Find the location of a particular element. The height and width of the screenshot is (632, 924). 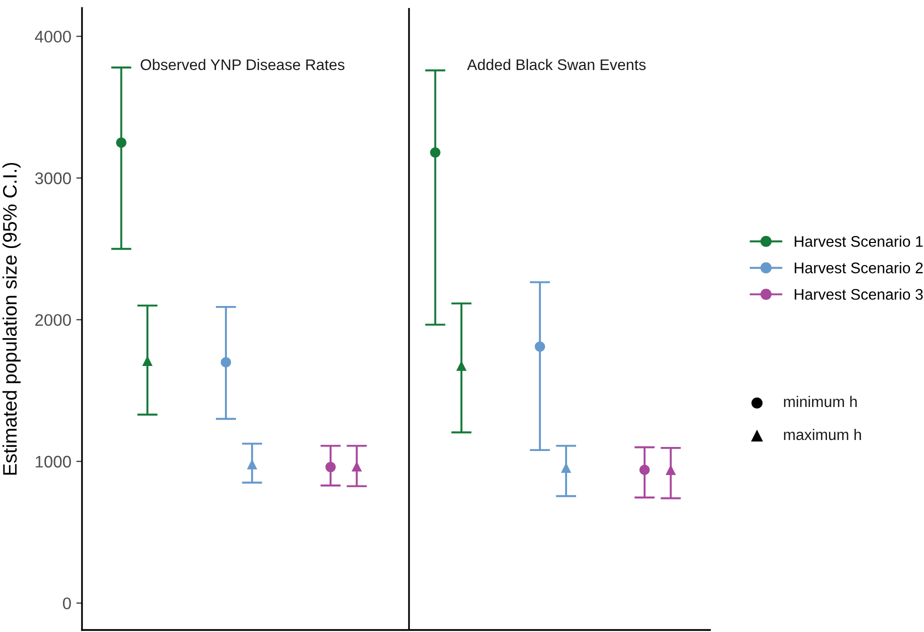

y-tick-label: 2000 is located at coordinates (53, 320).